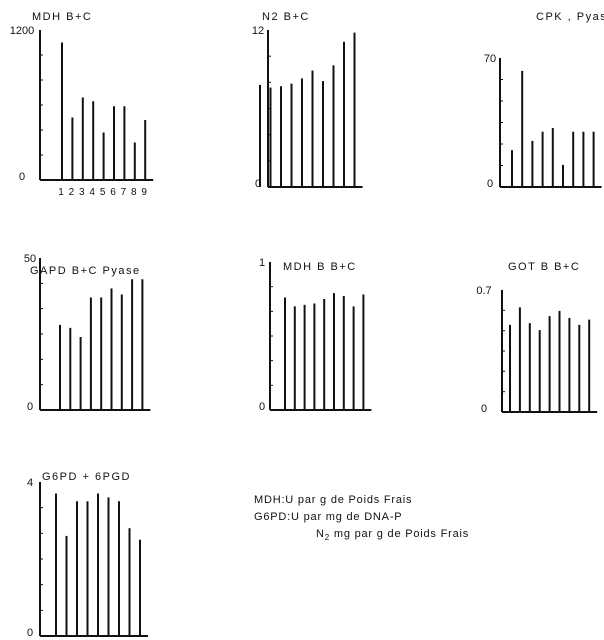  Describe the element at coordinates (22, 31) in the screenshot. I see `chart-1-ytick-max: 1200` at that location.